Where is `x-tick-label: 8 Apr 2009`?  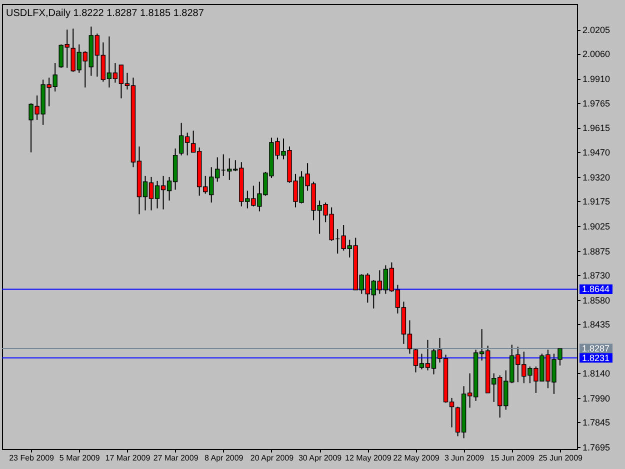
x-tick-label: 8 Apr 2009 is located at coordinates (224, 458).